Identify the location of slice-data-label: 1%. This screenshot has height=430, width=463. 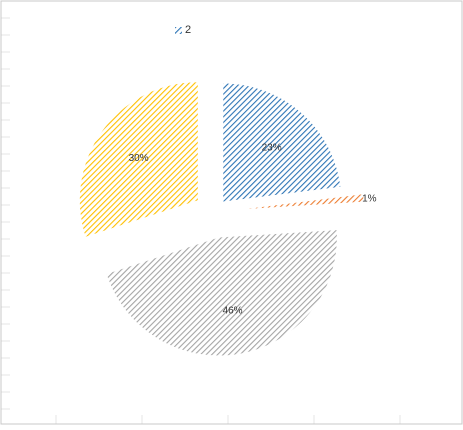
(369, 198).